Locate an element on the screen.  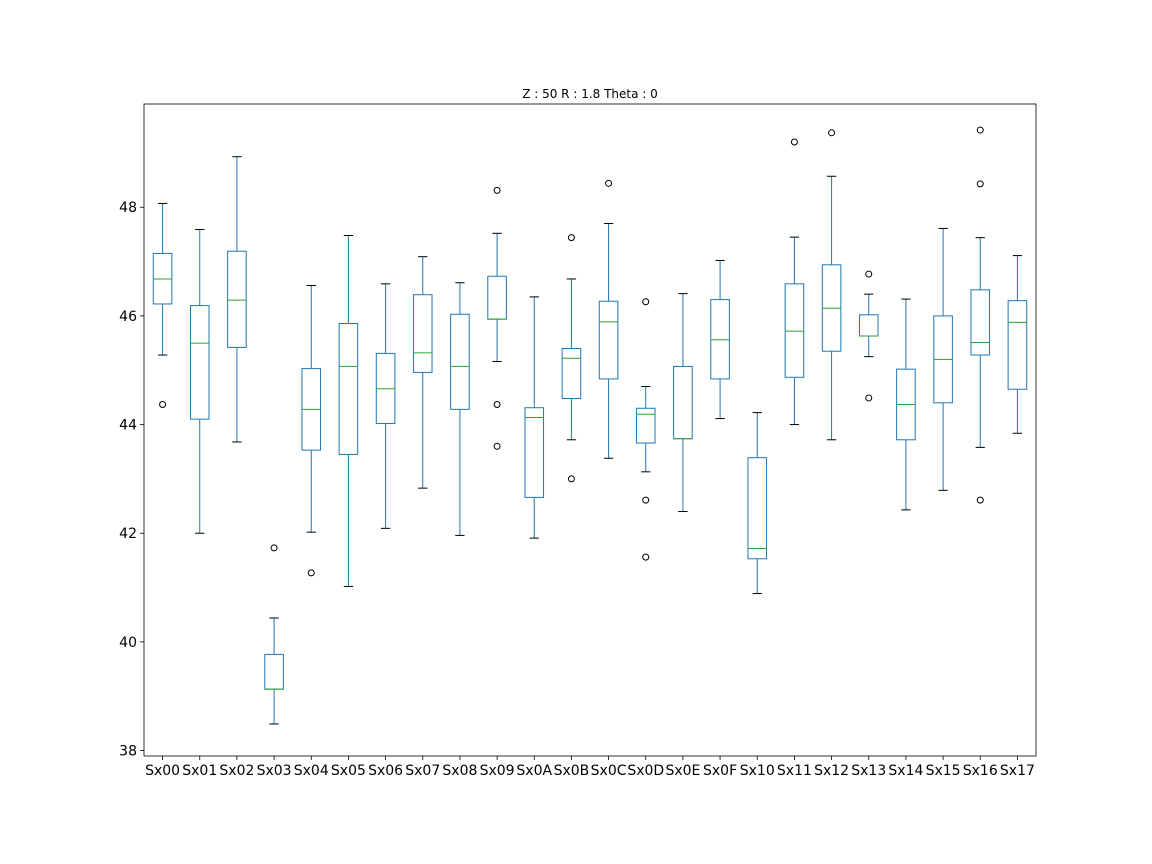
box-sx17 is located at coordinates (1017, 344).